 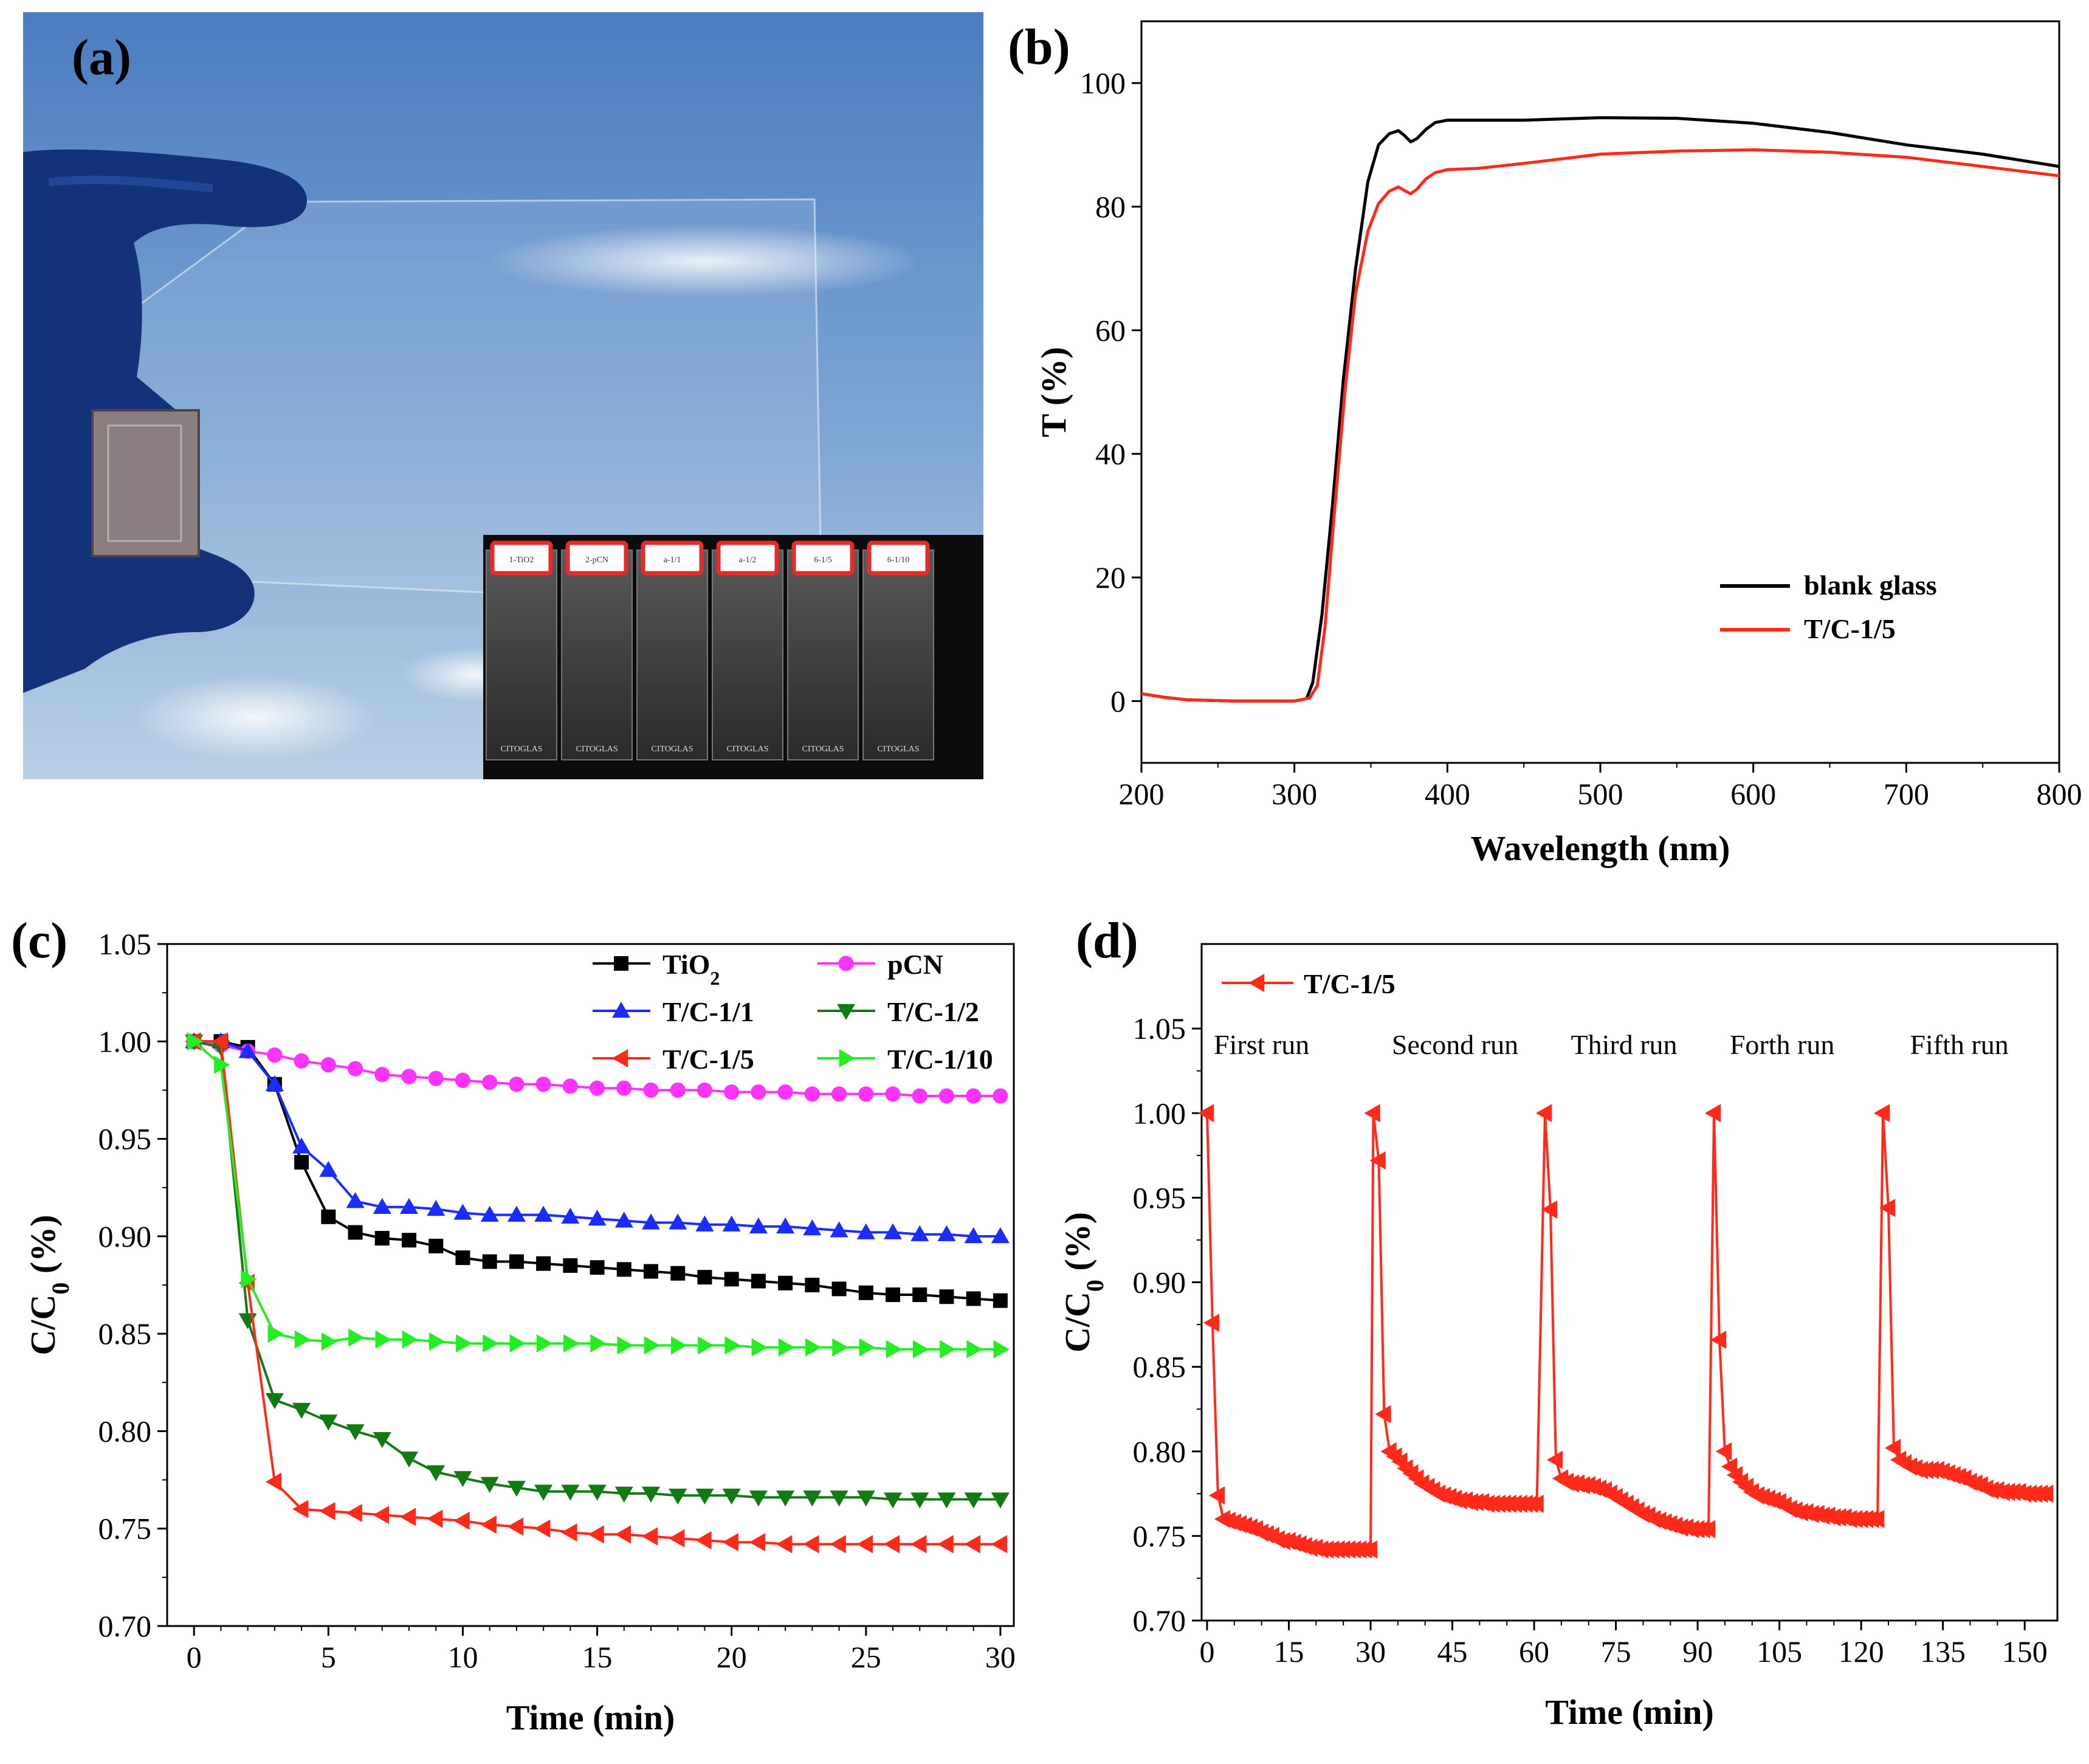 What do you see at coordinates (898, 655) in the screenshot?
I see `inset-slide` at bounding box center [898, 655].